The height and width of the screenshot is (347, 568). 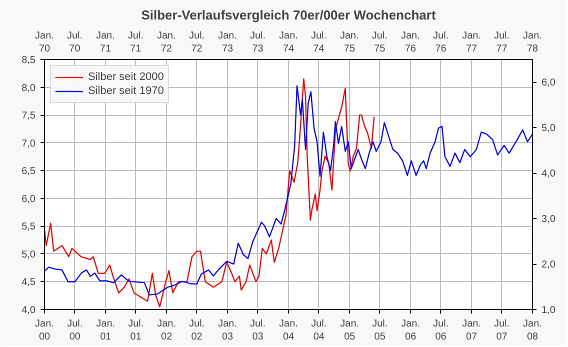 I want to click on x-tick-label: Jan. 08, so click(x=532, y=330).